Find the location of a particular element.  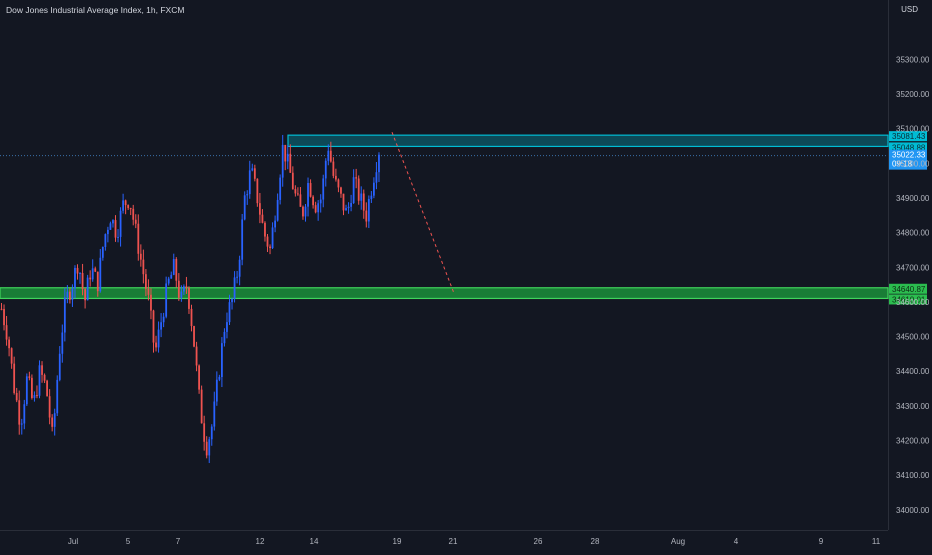

x-tick-label: 9 is located at coordinates (821, 541).